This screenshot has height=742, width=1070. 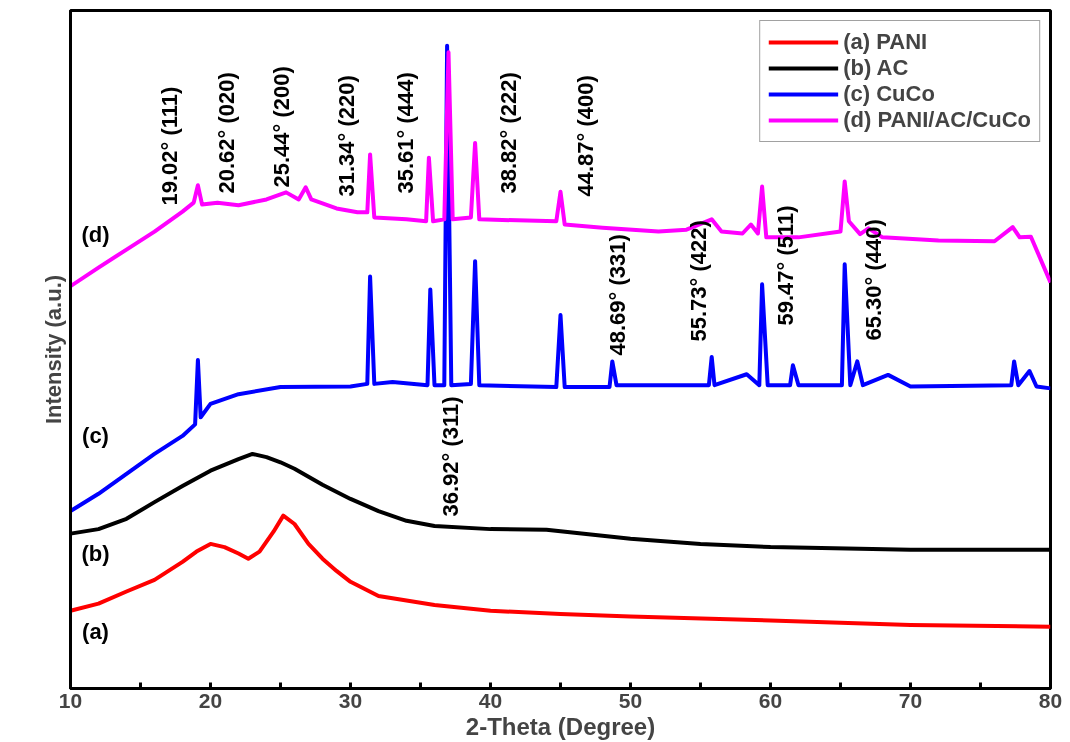 What do you see at coordinates (70, 700) in the screenshot?
I see `x-tick-label: 10` at bounding box center [70, 700].